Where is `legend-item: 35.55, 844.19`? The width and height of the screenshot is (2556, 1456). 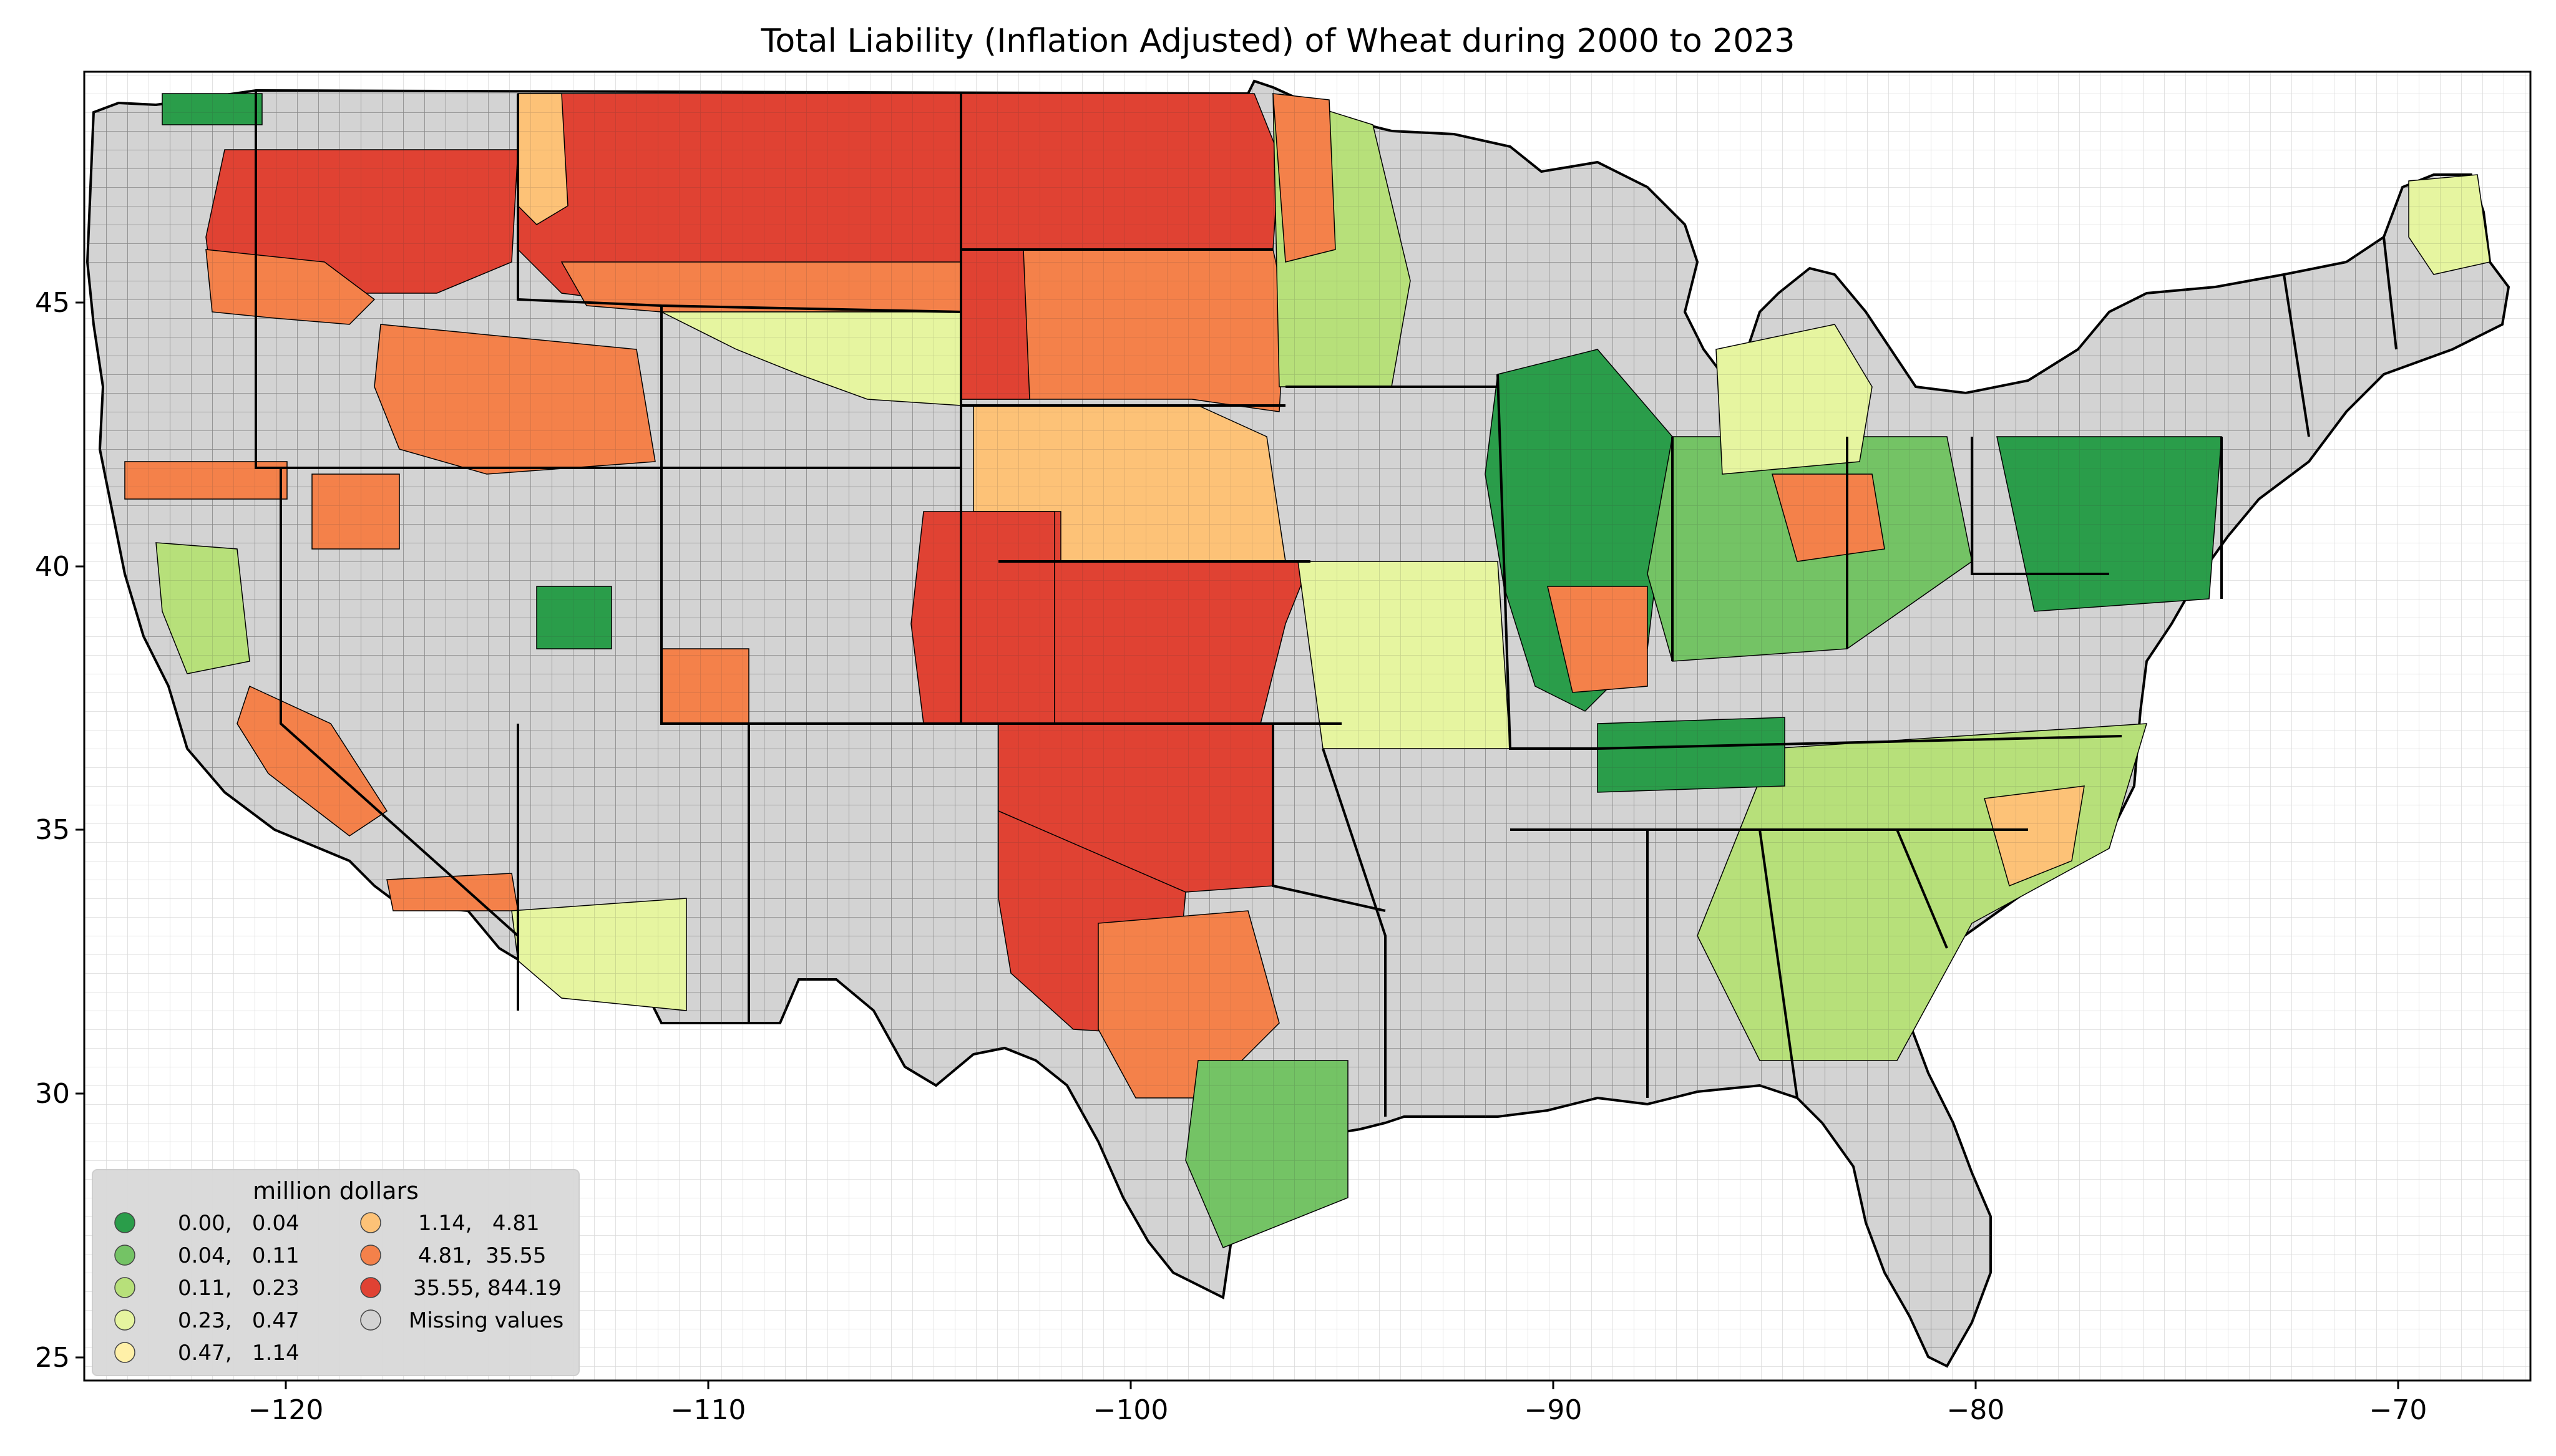 legend-item: 35.55, 844.19 is located at coordinates (461, 1288).